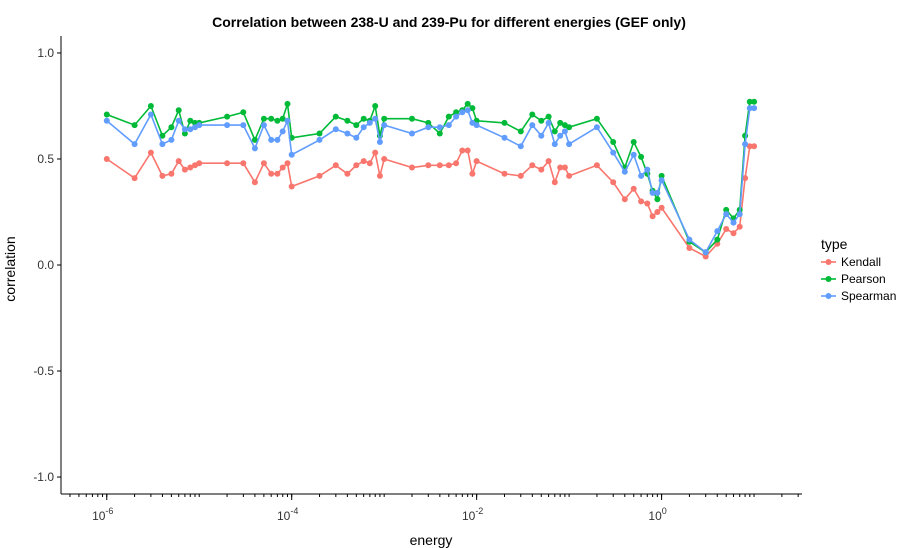  I want to click on series-line-kendall, so click(430, 201).